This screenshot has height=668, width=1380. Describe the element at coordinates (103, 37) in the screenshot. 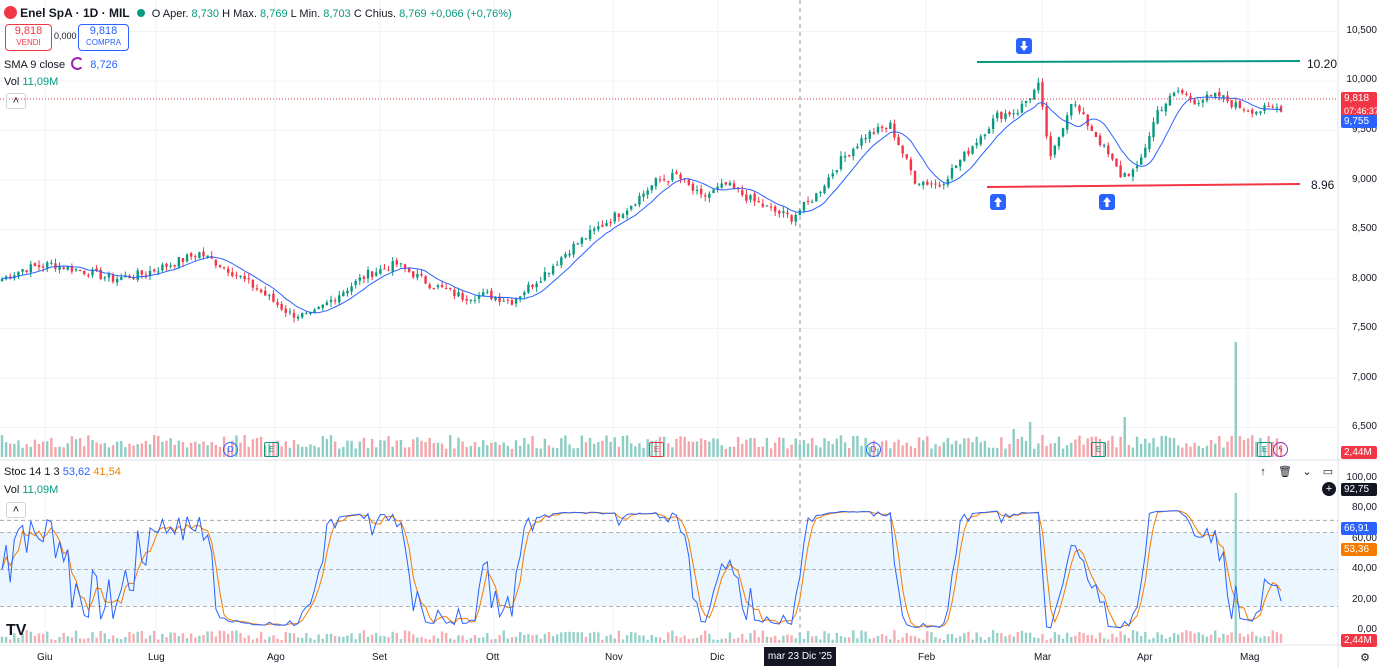

I see `buy-button: 9,818 COMPRA` at that location.